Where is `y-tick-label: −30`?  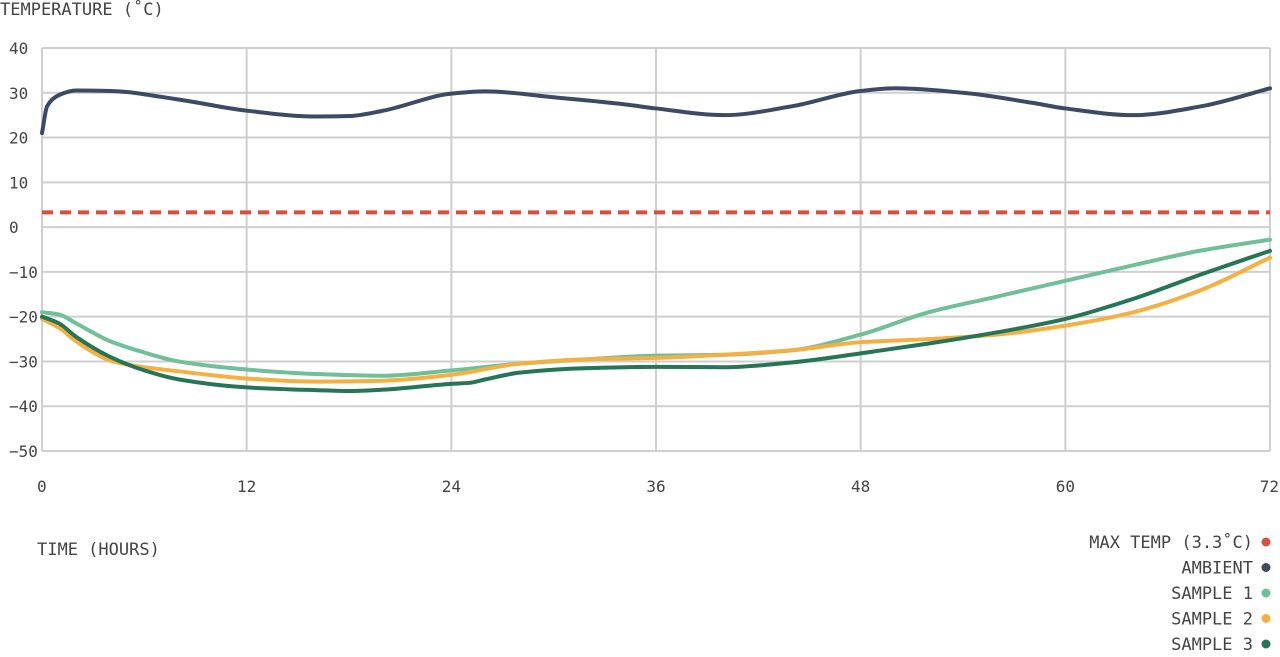
y-tick-label: −30 is located at coordinates (23, 361).